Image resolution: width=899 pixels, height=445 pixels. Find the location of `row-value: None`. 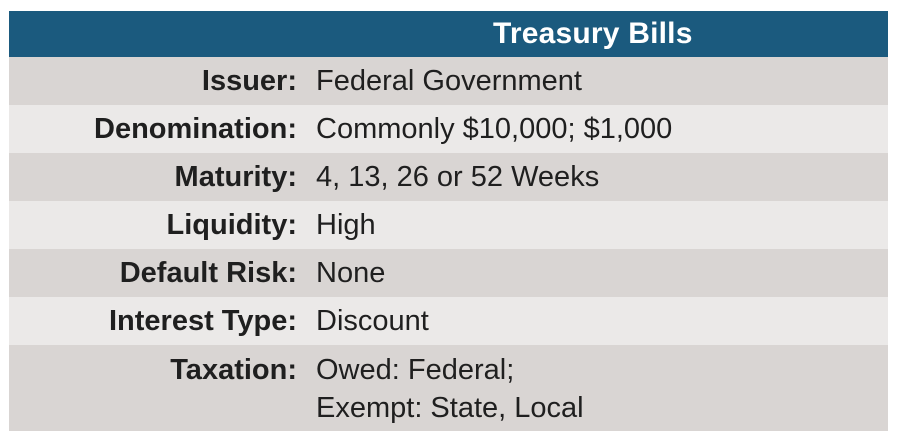

row-value: None is located at coordinates (351, 273).